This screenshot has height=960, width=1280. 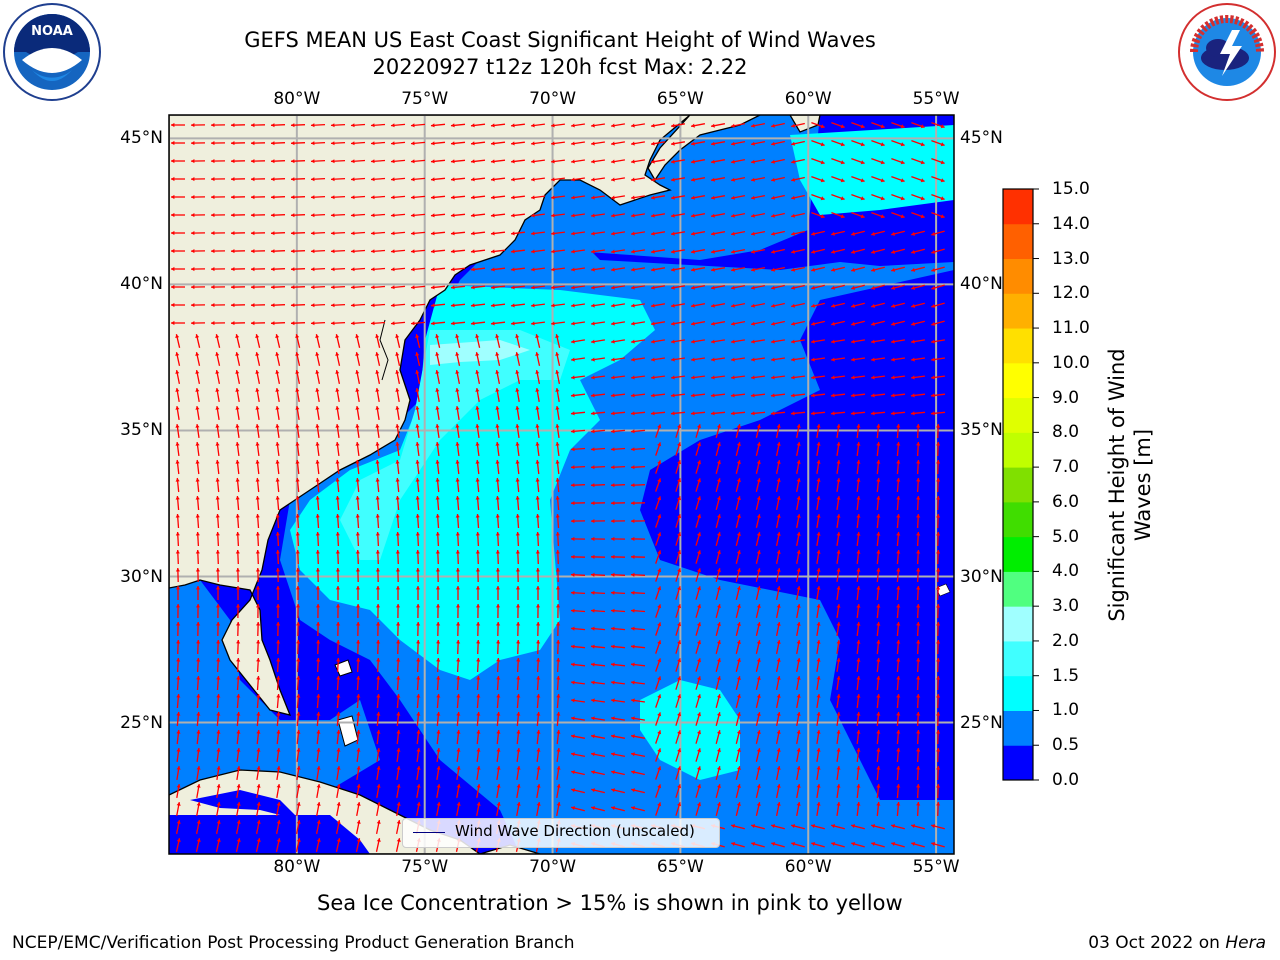 I want to click on lon-tick-label-bottom: 75°W, so click(x=425, y=867).